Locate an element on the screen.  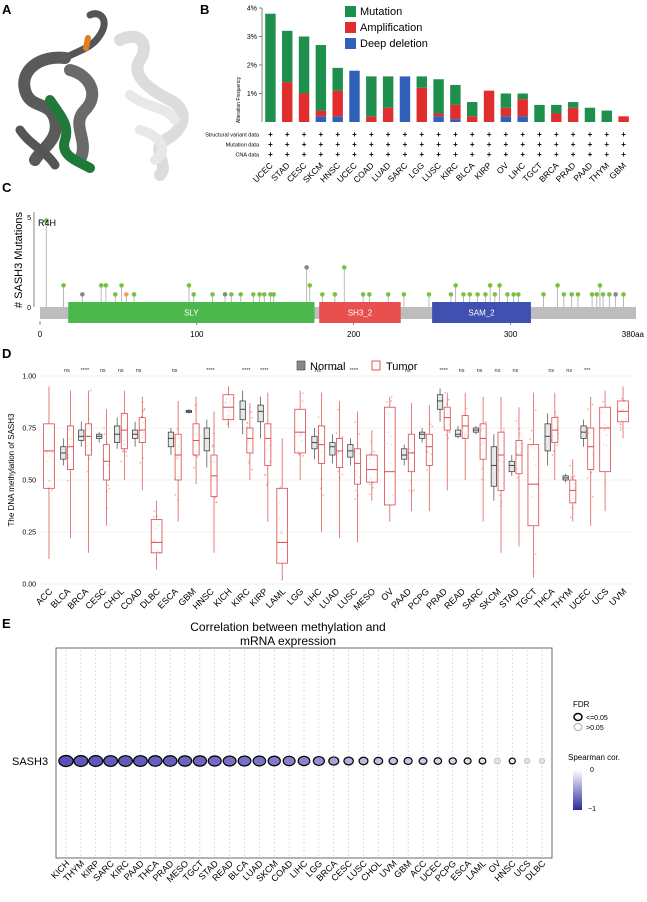
panelC-x-tick-label: 0 is located at coordinates (40, 334).